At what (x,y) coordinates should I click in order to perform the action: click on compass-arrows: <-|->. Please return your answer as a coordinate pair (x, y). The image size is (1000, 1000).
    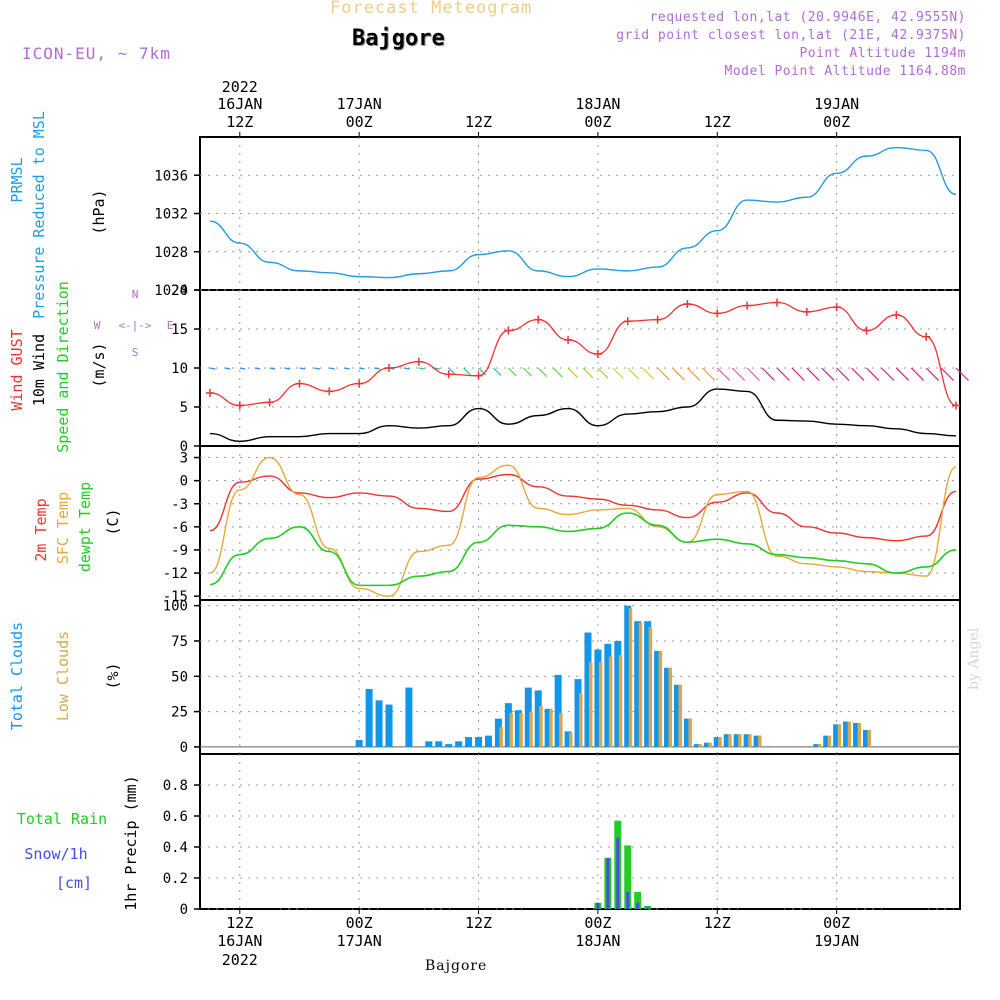
    Looking at the image, I should click on (134, 325).